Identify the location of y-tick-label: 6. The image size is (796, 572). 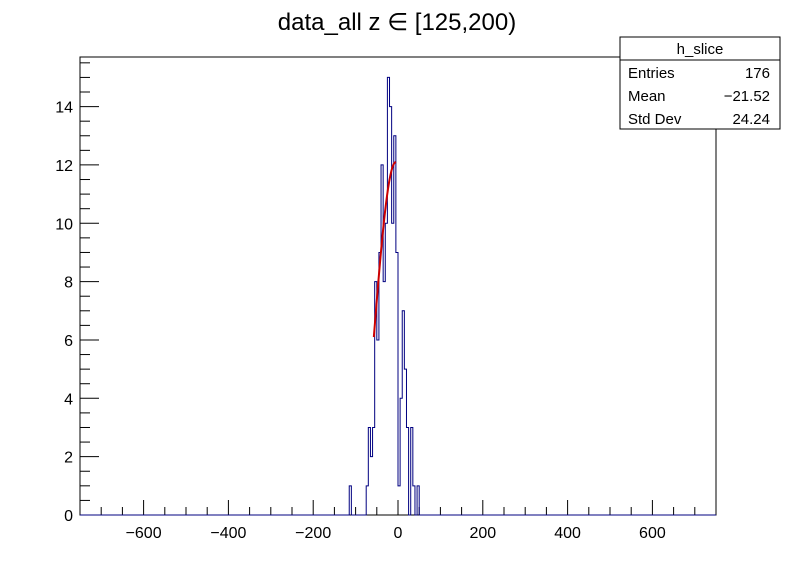
(68, 341).